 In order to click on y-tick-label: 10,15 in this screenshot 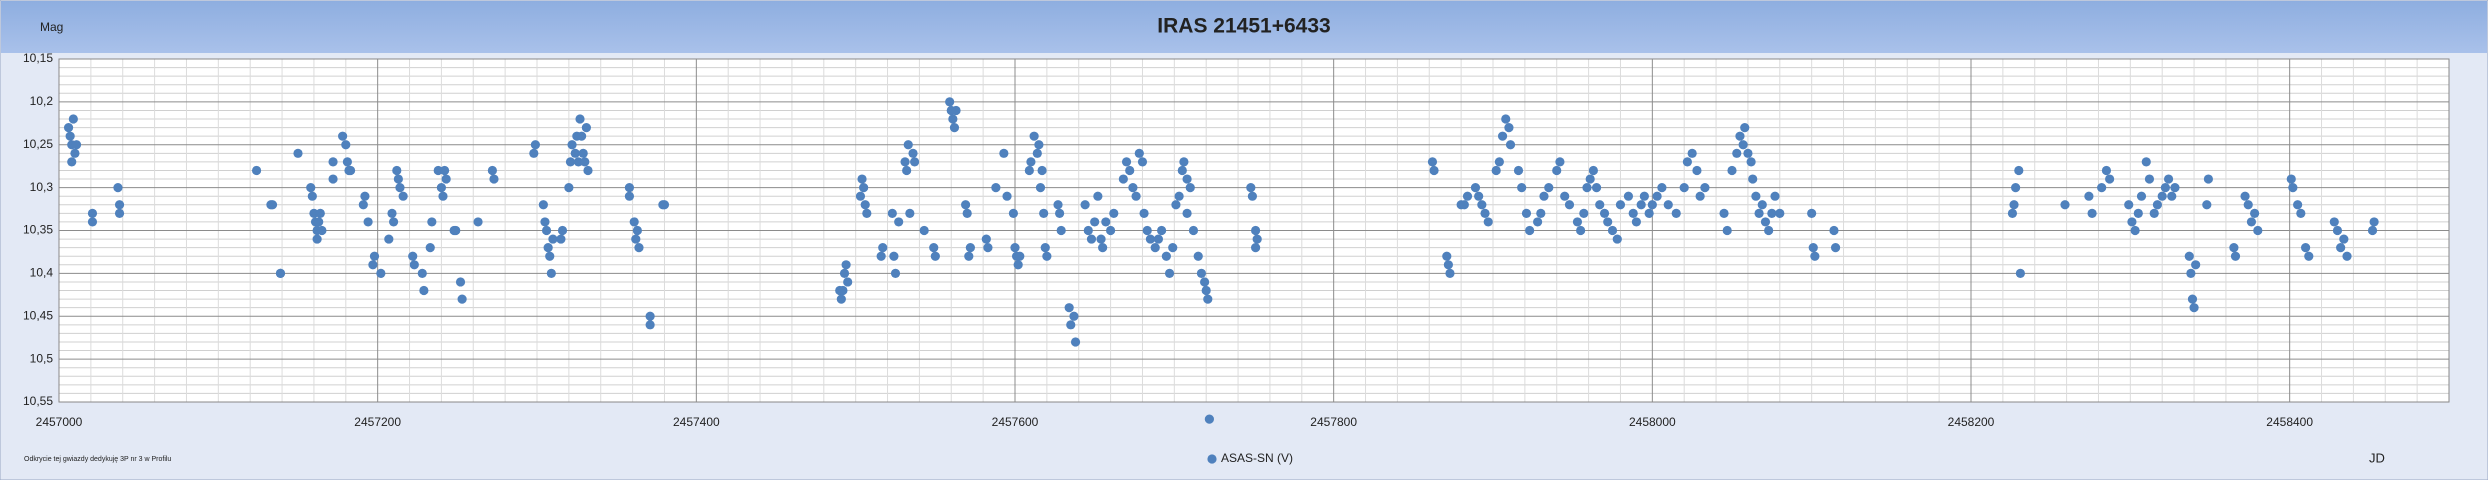, I will do `click(38, 58)`.